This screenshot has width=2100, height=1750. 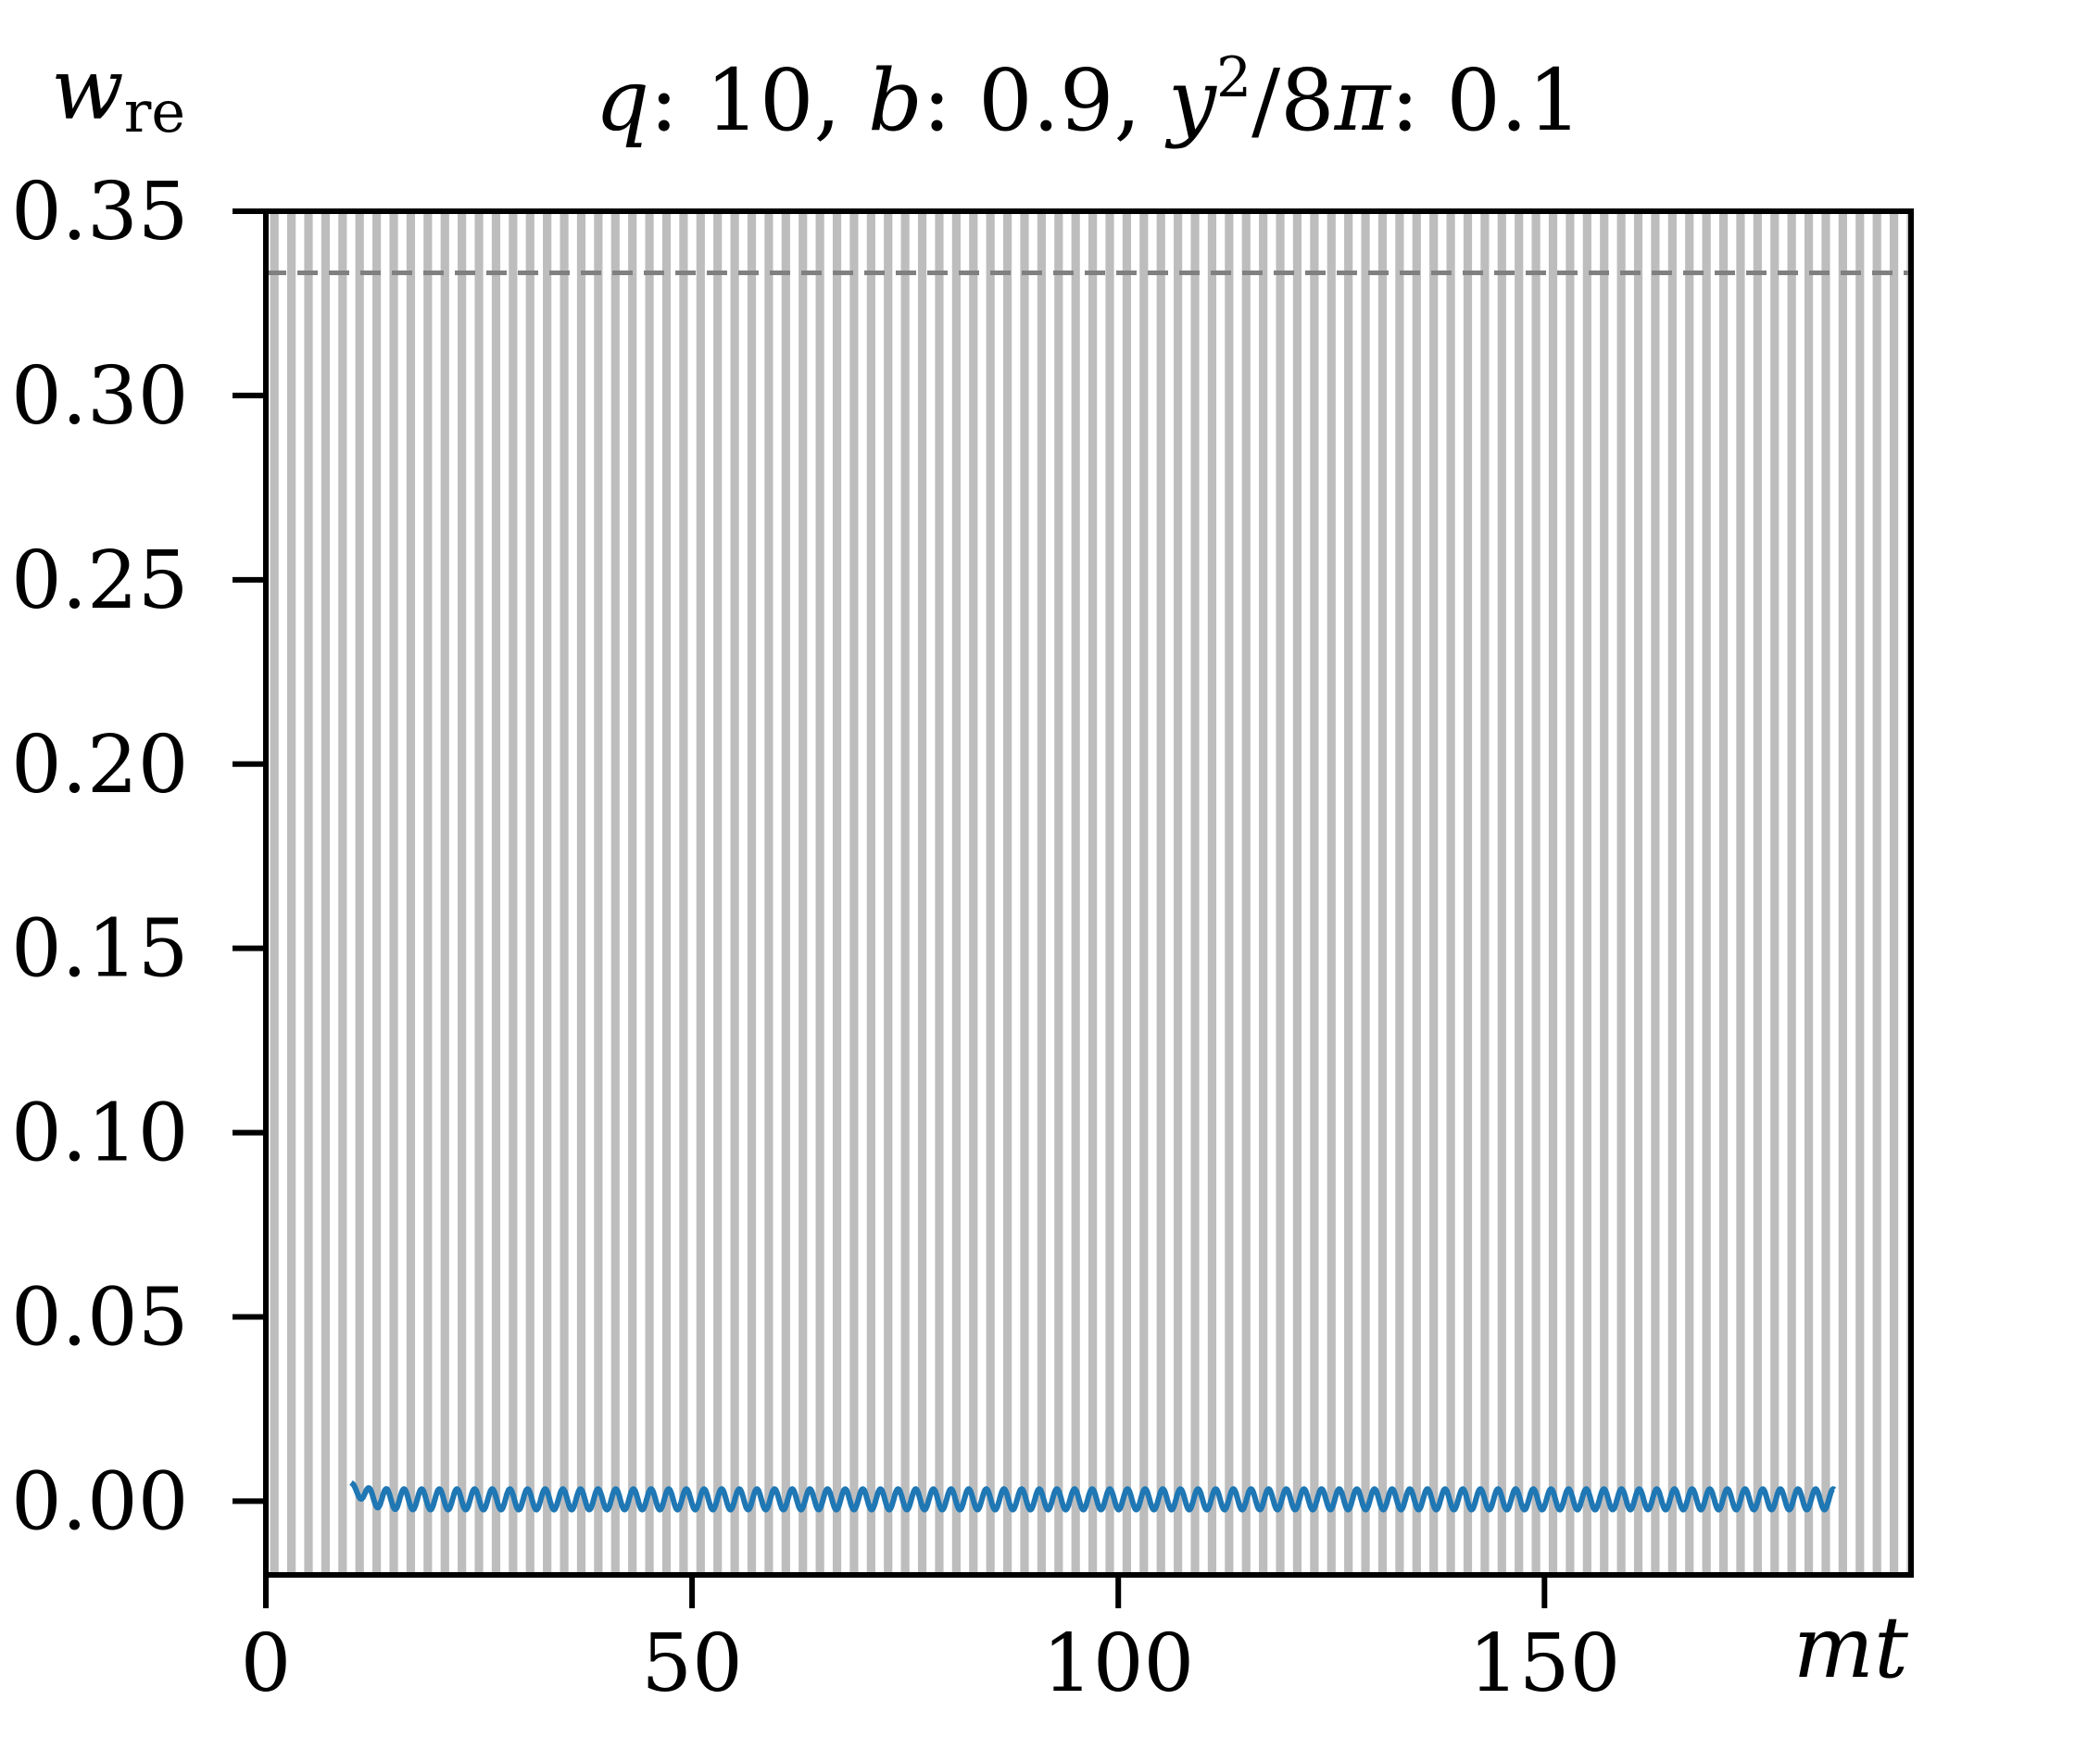 What do you see at coordinates (99, 1318) in the screenshot?
I see `y-tick-label: 0.05` at bounding box center [99, 1318].